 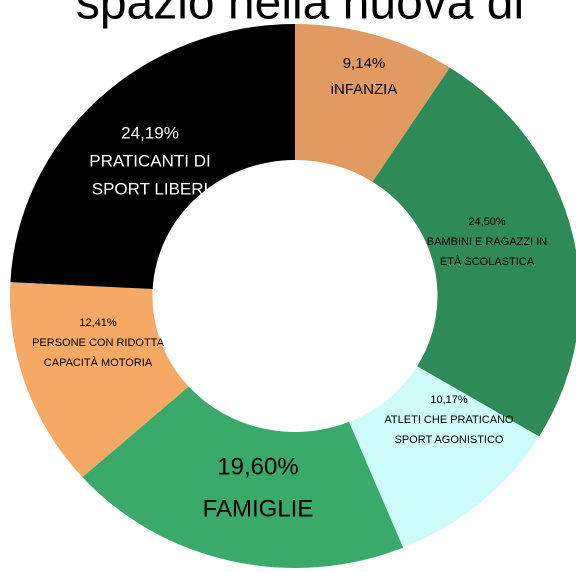 What do you see at coordinates (150, 132) in the screenshot?
I see `value-label: 24,19%` at bounding box center [150, 132].